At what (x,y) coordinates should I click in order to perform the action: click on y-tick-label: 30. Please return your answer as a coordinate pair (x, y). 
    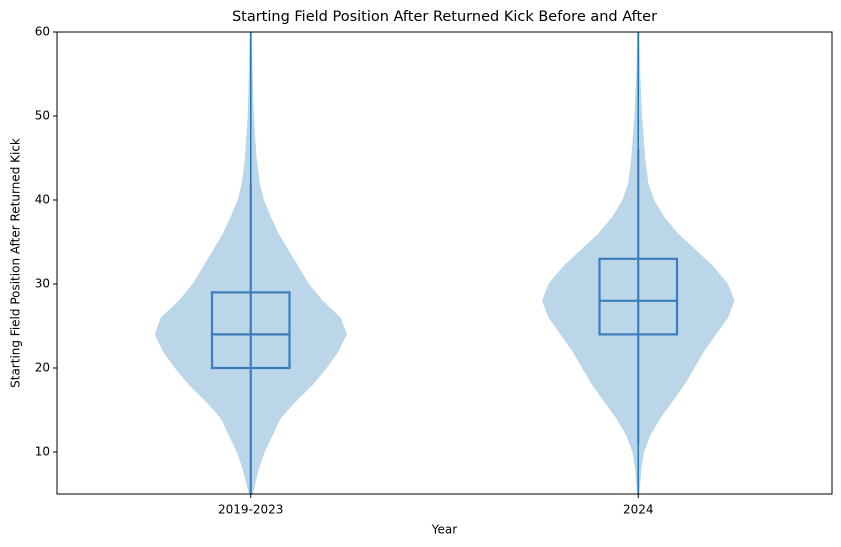
    Looking at the image, I should click on (42, 284).